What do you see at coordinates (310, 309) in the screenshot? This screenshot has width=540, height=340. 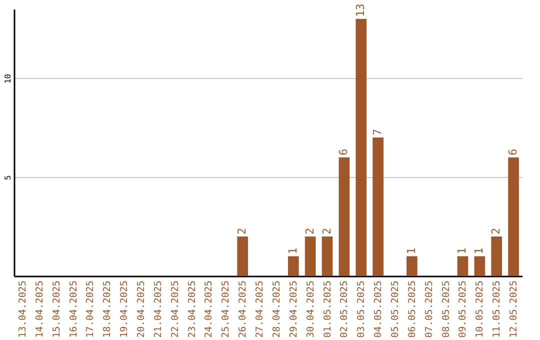 I see `x-tick-label: 30.04.2025` at bounding box center [310, 309].